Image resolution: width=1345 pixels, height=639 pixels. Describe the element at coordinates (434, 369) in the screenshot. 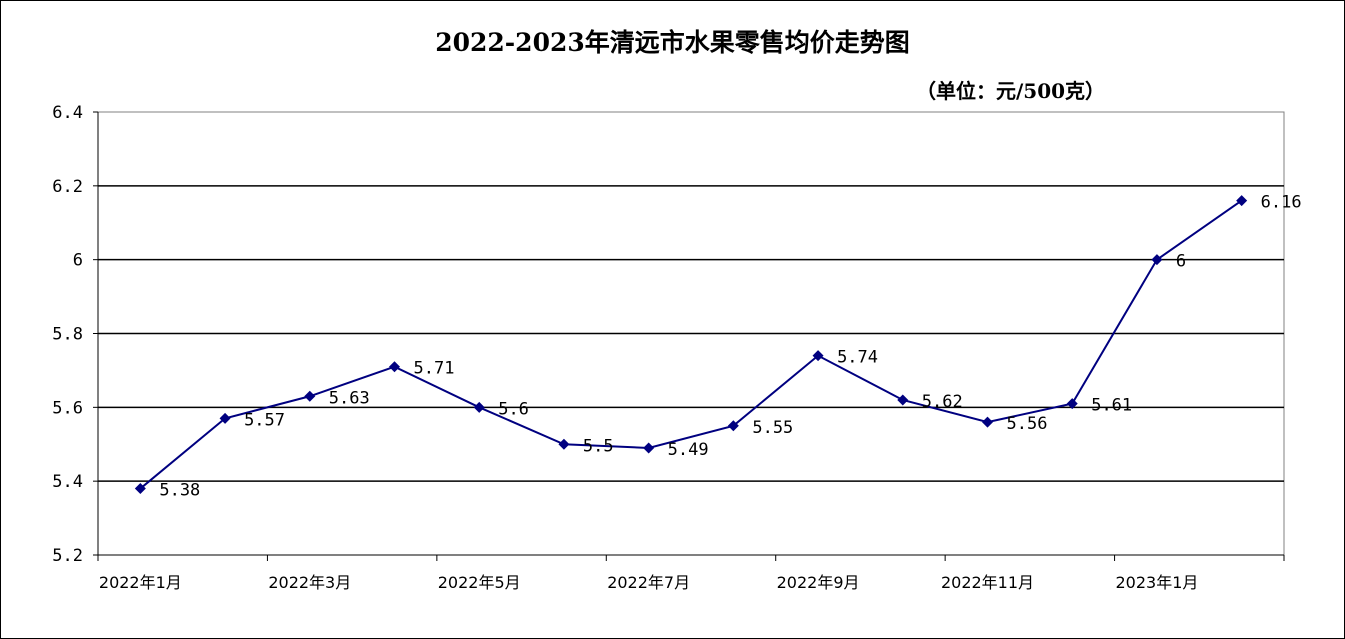

I see `data-label: 5.71` at that location.